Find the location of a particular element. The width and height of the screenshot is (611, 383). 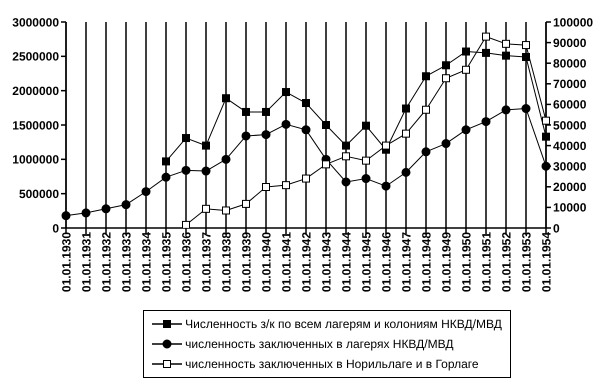

y-tick-label: 1000000 is located at coordinates (36, 159).